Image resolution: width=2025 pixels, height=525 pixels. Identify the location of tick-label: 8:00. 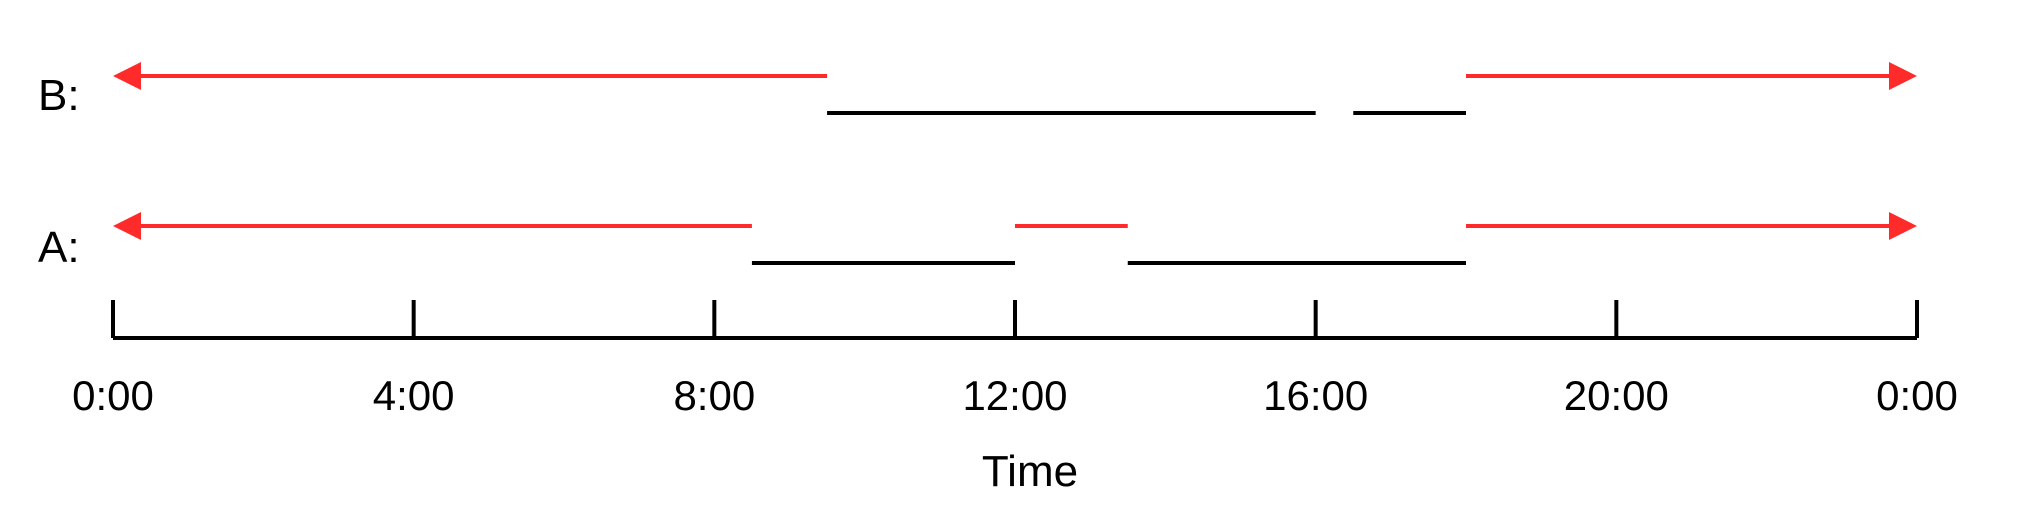
(714, 395).